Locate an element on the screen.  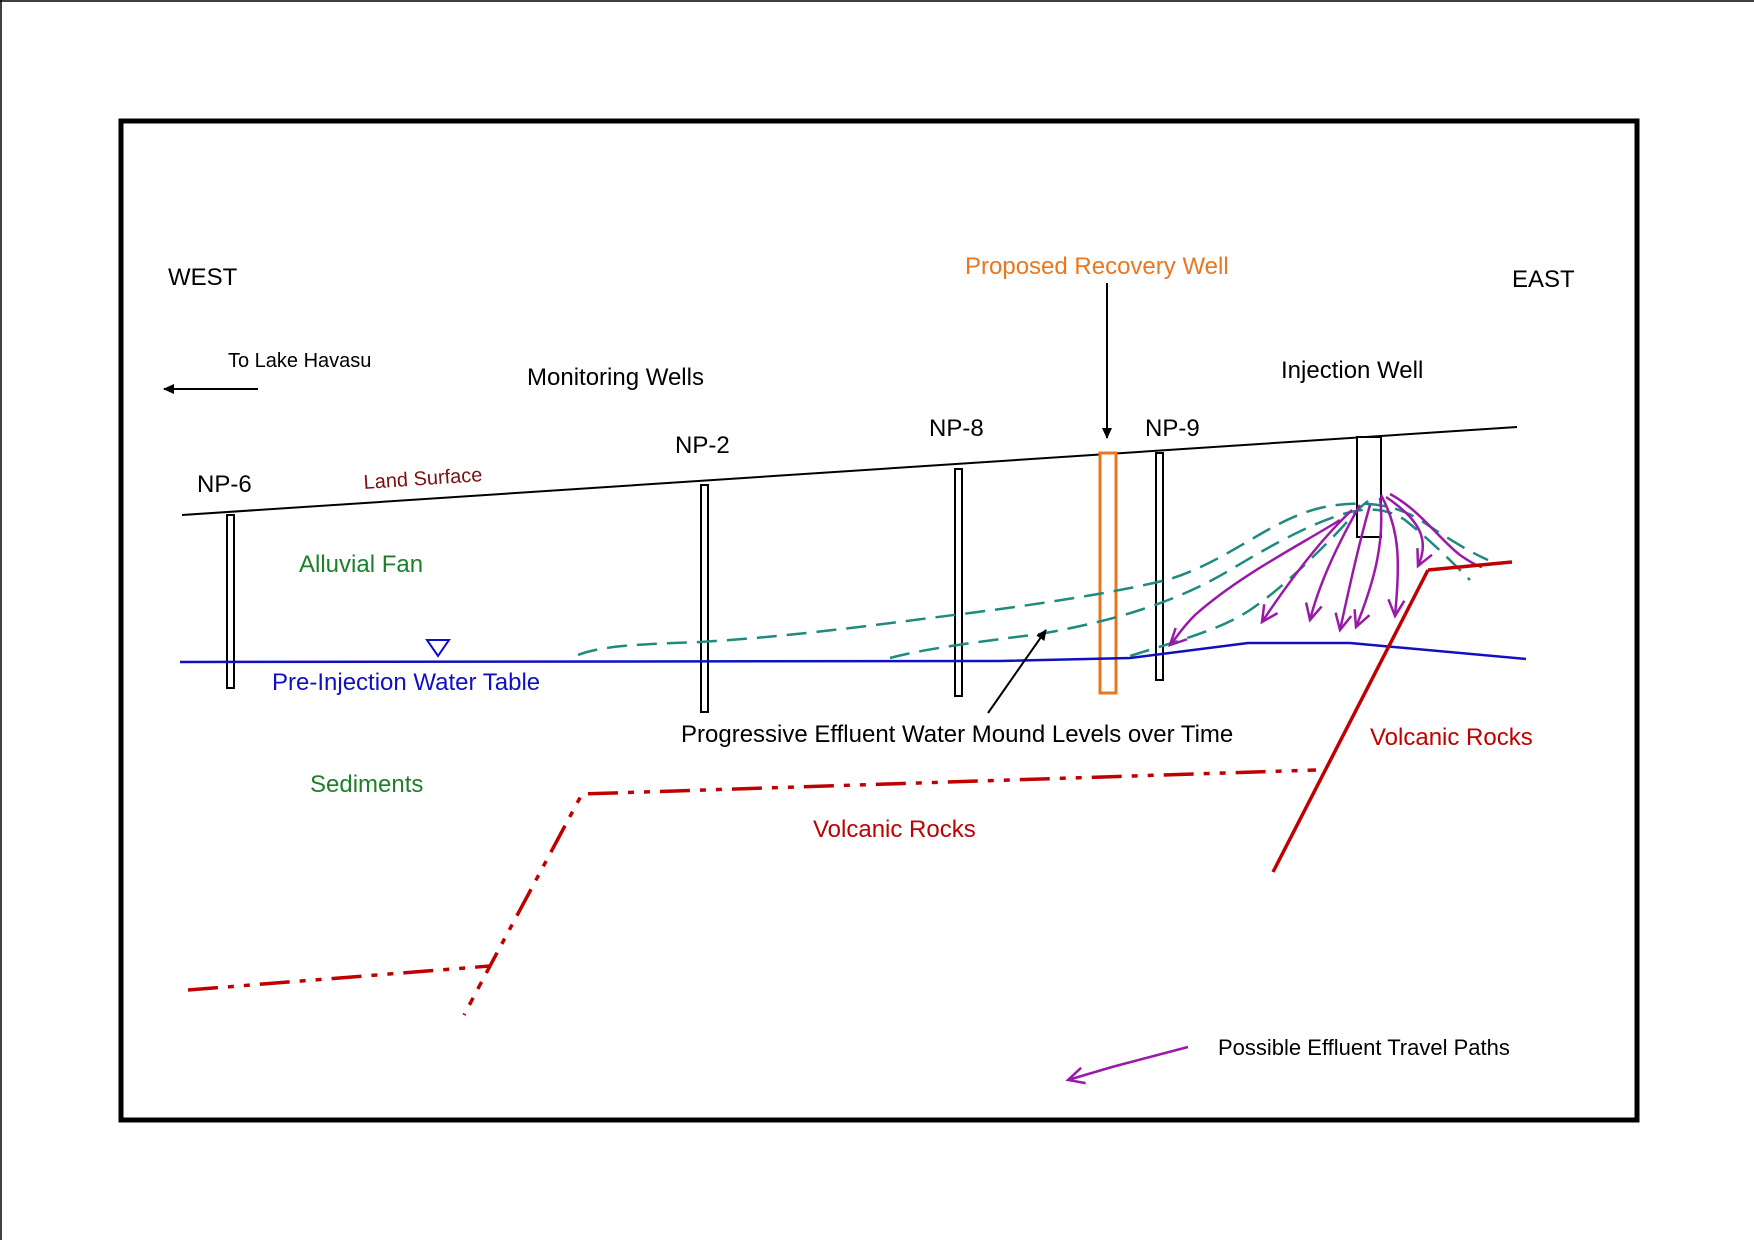
fault-line is located at coordinates (1350, 721).